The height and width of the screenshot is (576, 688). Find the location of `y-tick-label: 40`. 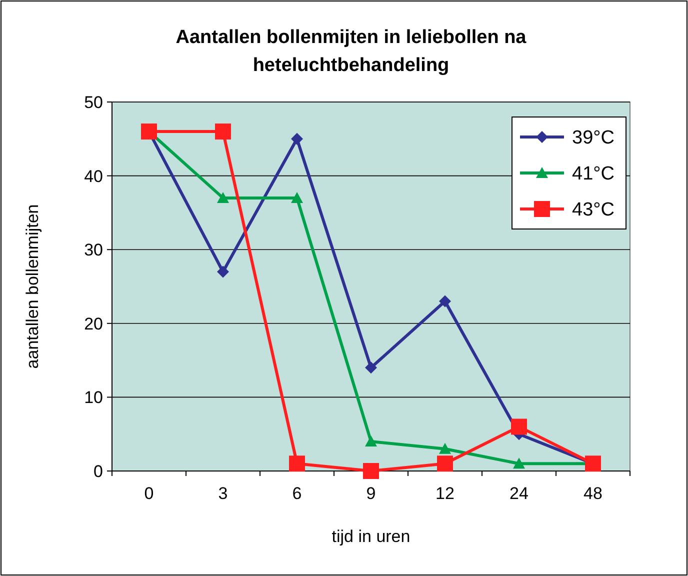

y-tick-label: 40 is located at coordinates (93, 176).